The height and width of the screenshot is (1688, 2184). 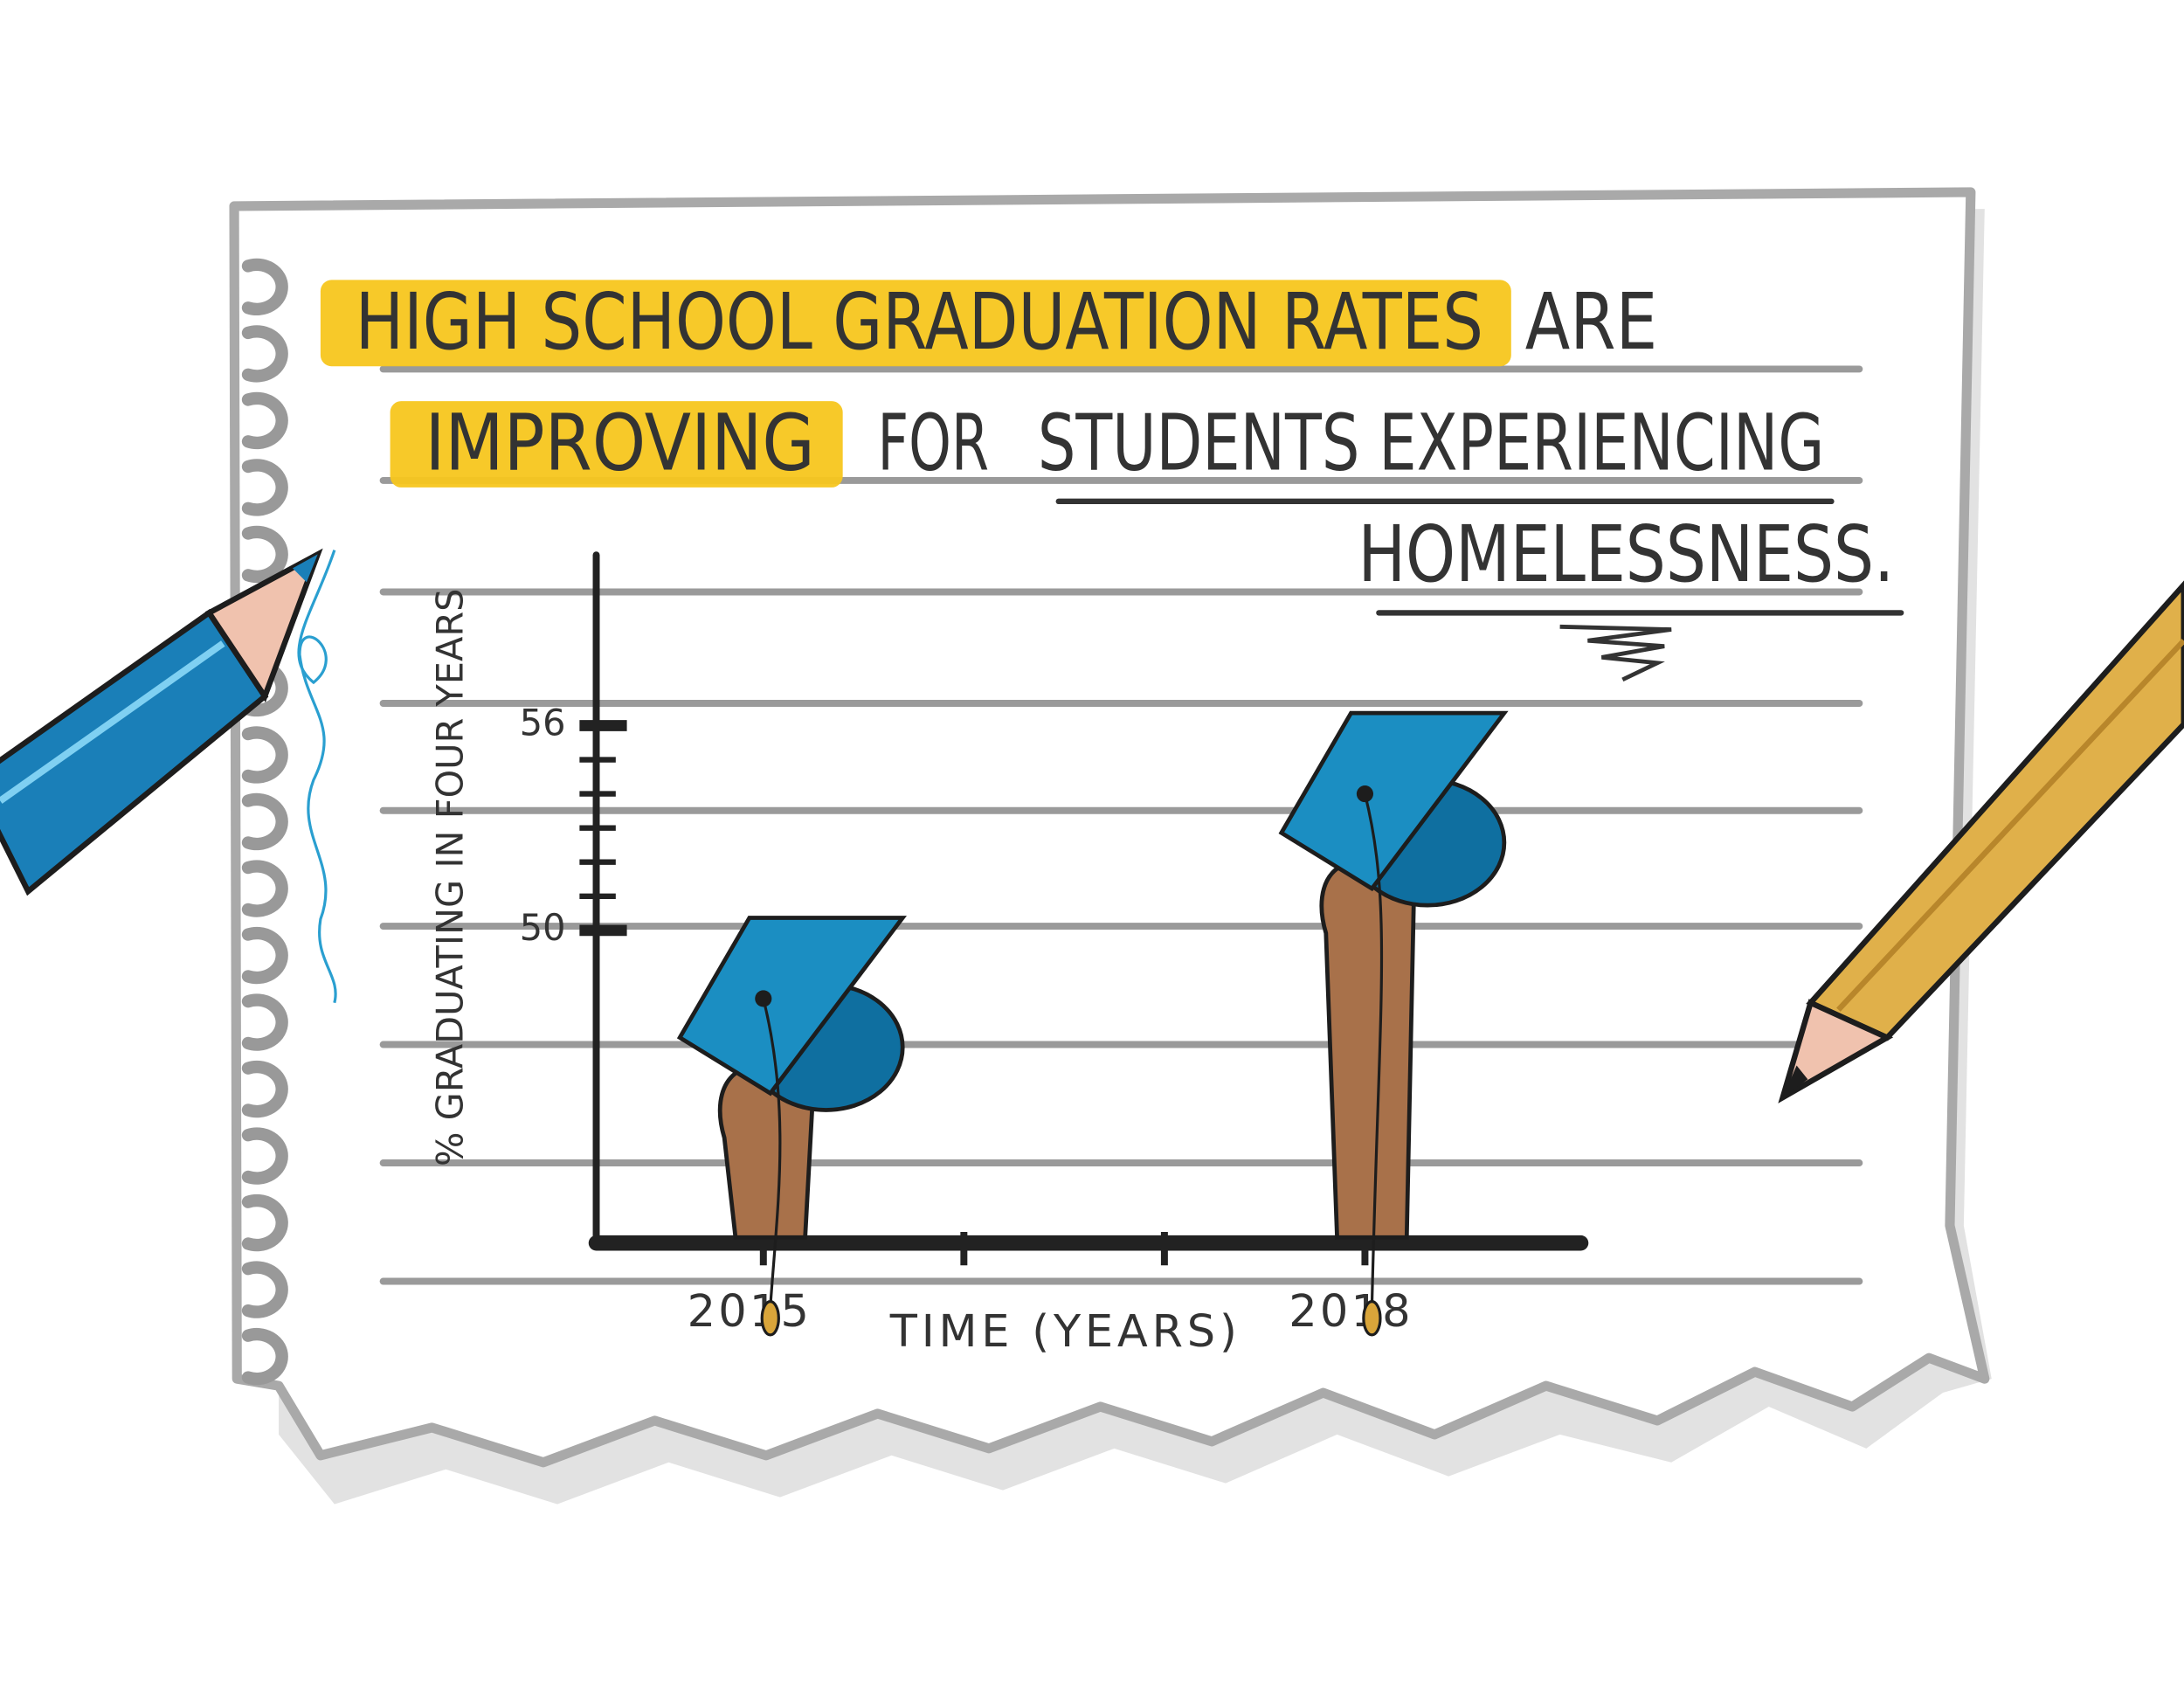 I want to click on scribble, so click(x=317, y=777).